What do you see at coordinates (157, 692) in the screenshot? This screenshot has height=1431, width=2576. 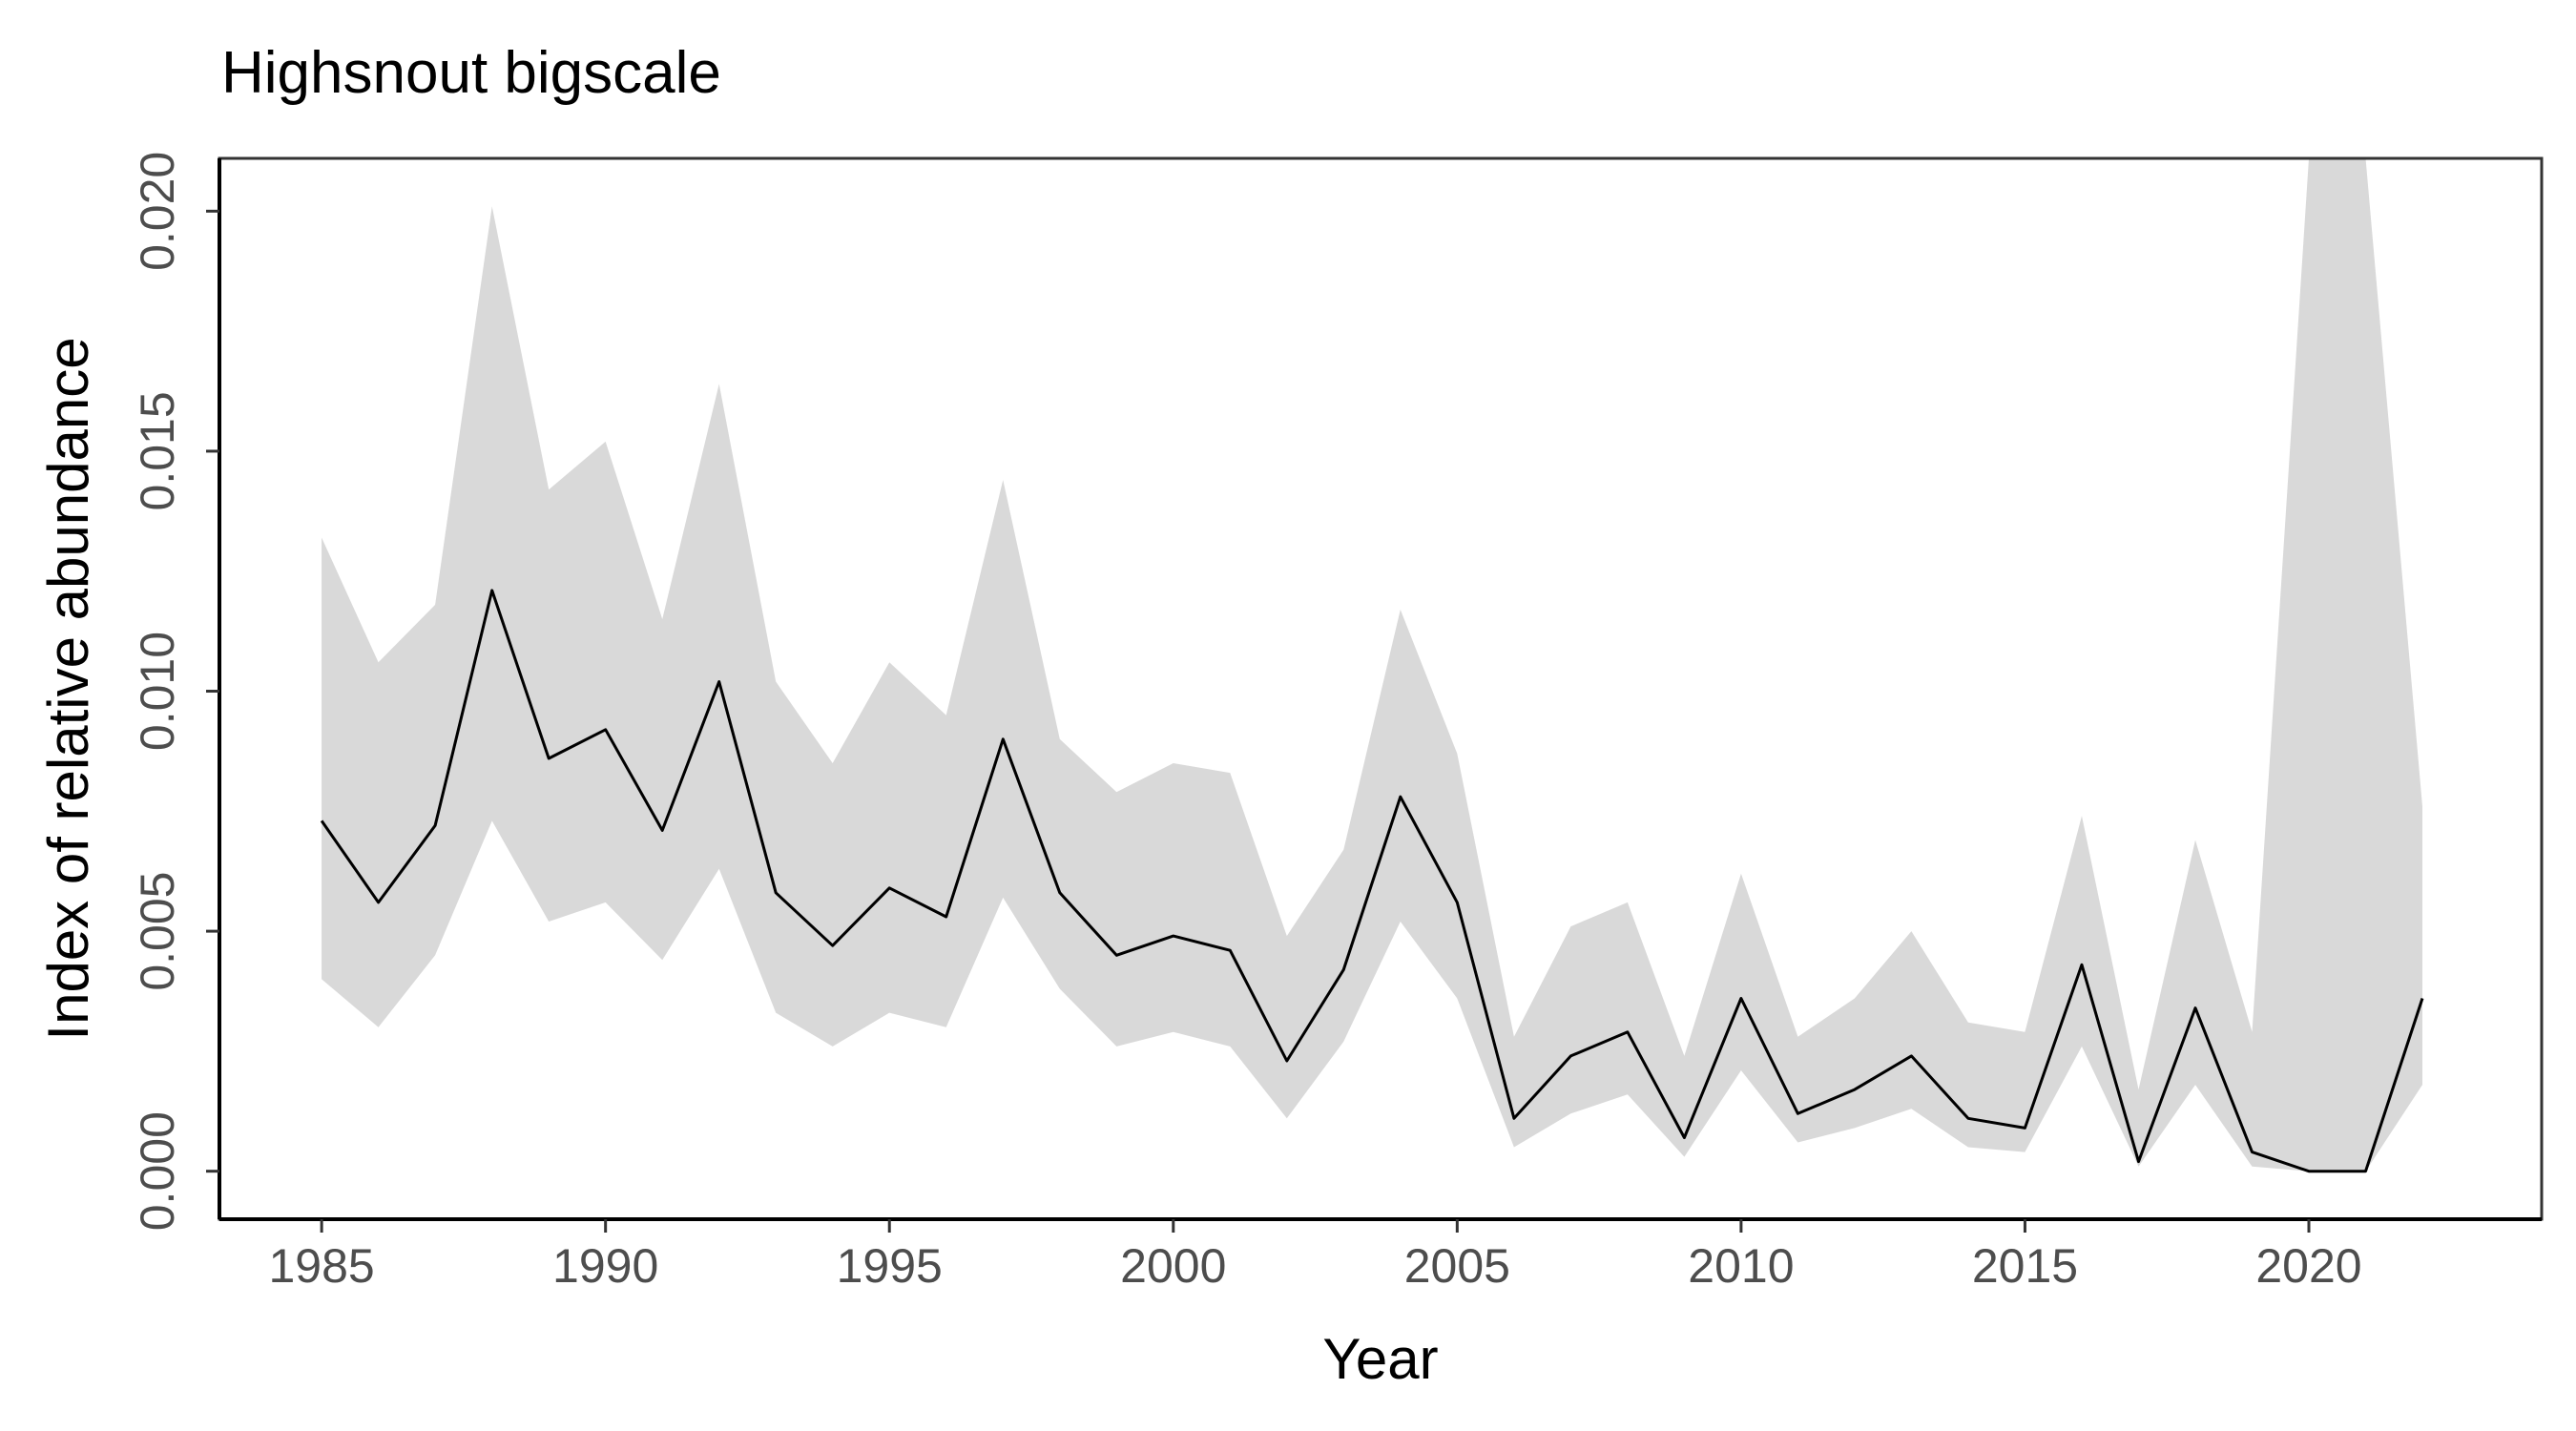 I see `y-tick-label: 0.010` at bounding box center [157, 692].